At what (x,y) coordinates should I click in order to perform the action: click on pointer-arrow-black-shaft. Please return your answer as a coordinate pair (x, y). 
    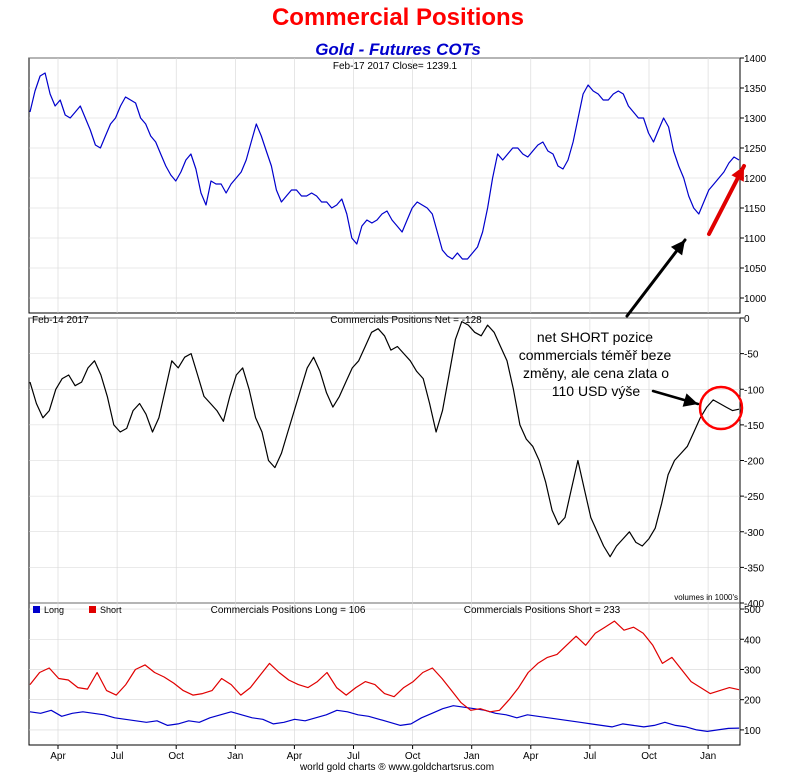
    Looking at the image, I should click on (656, 278).